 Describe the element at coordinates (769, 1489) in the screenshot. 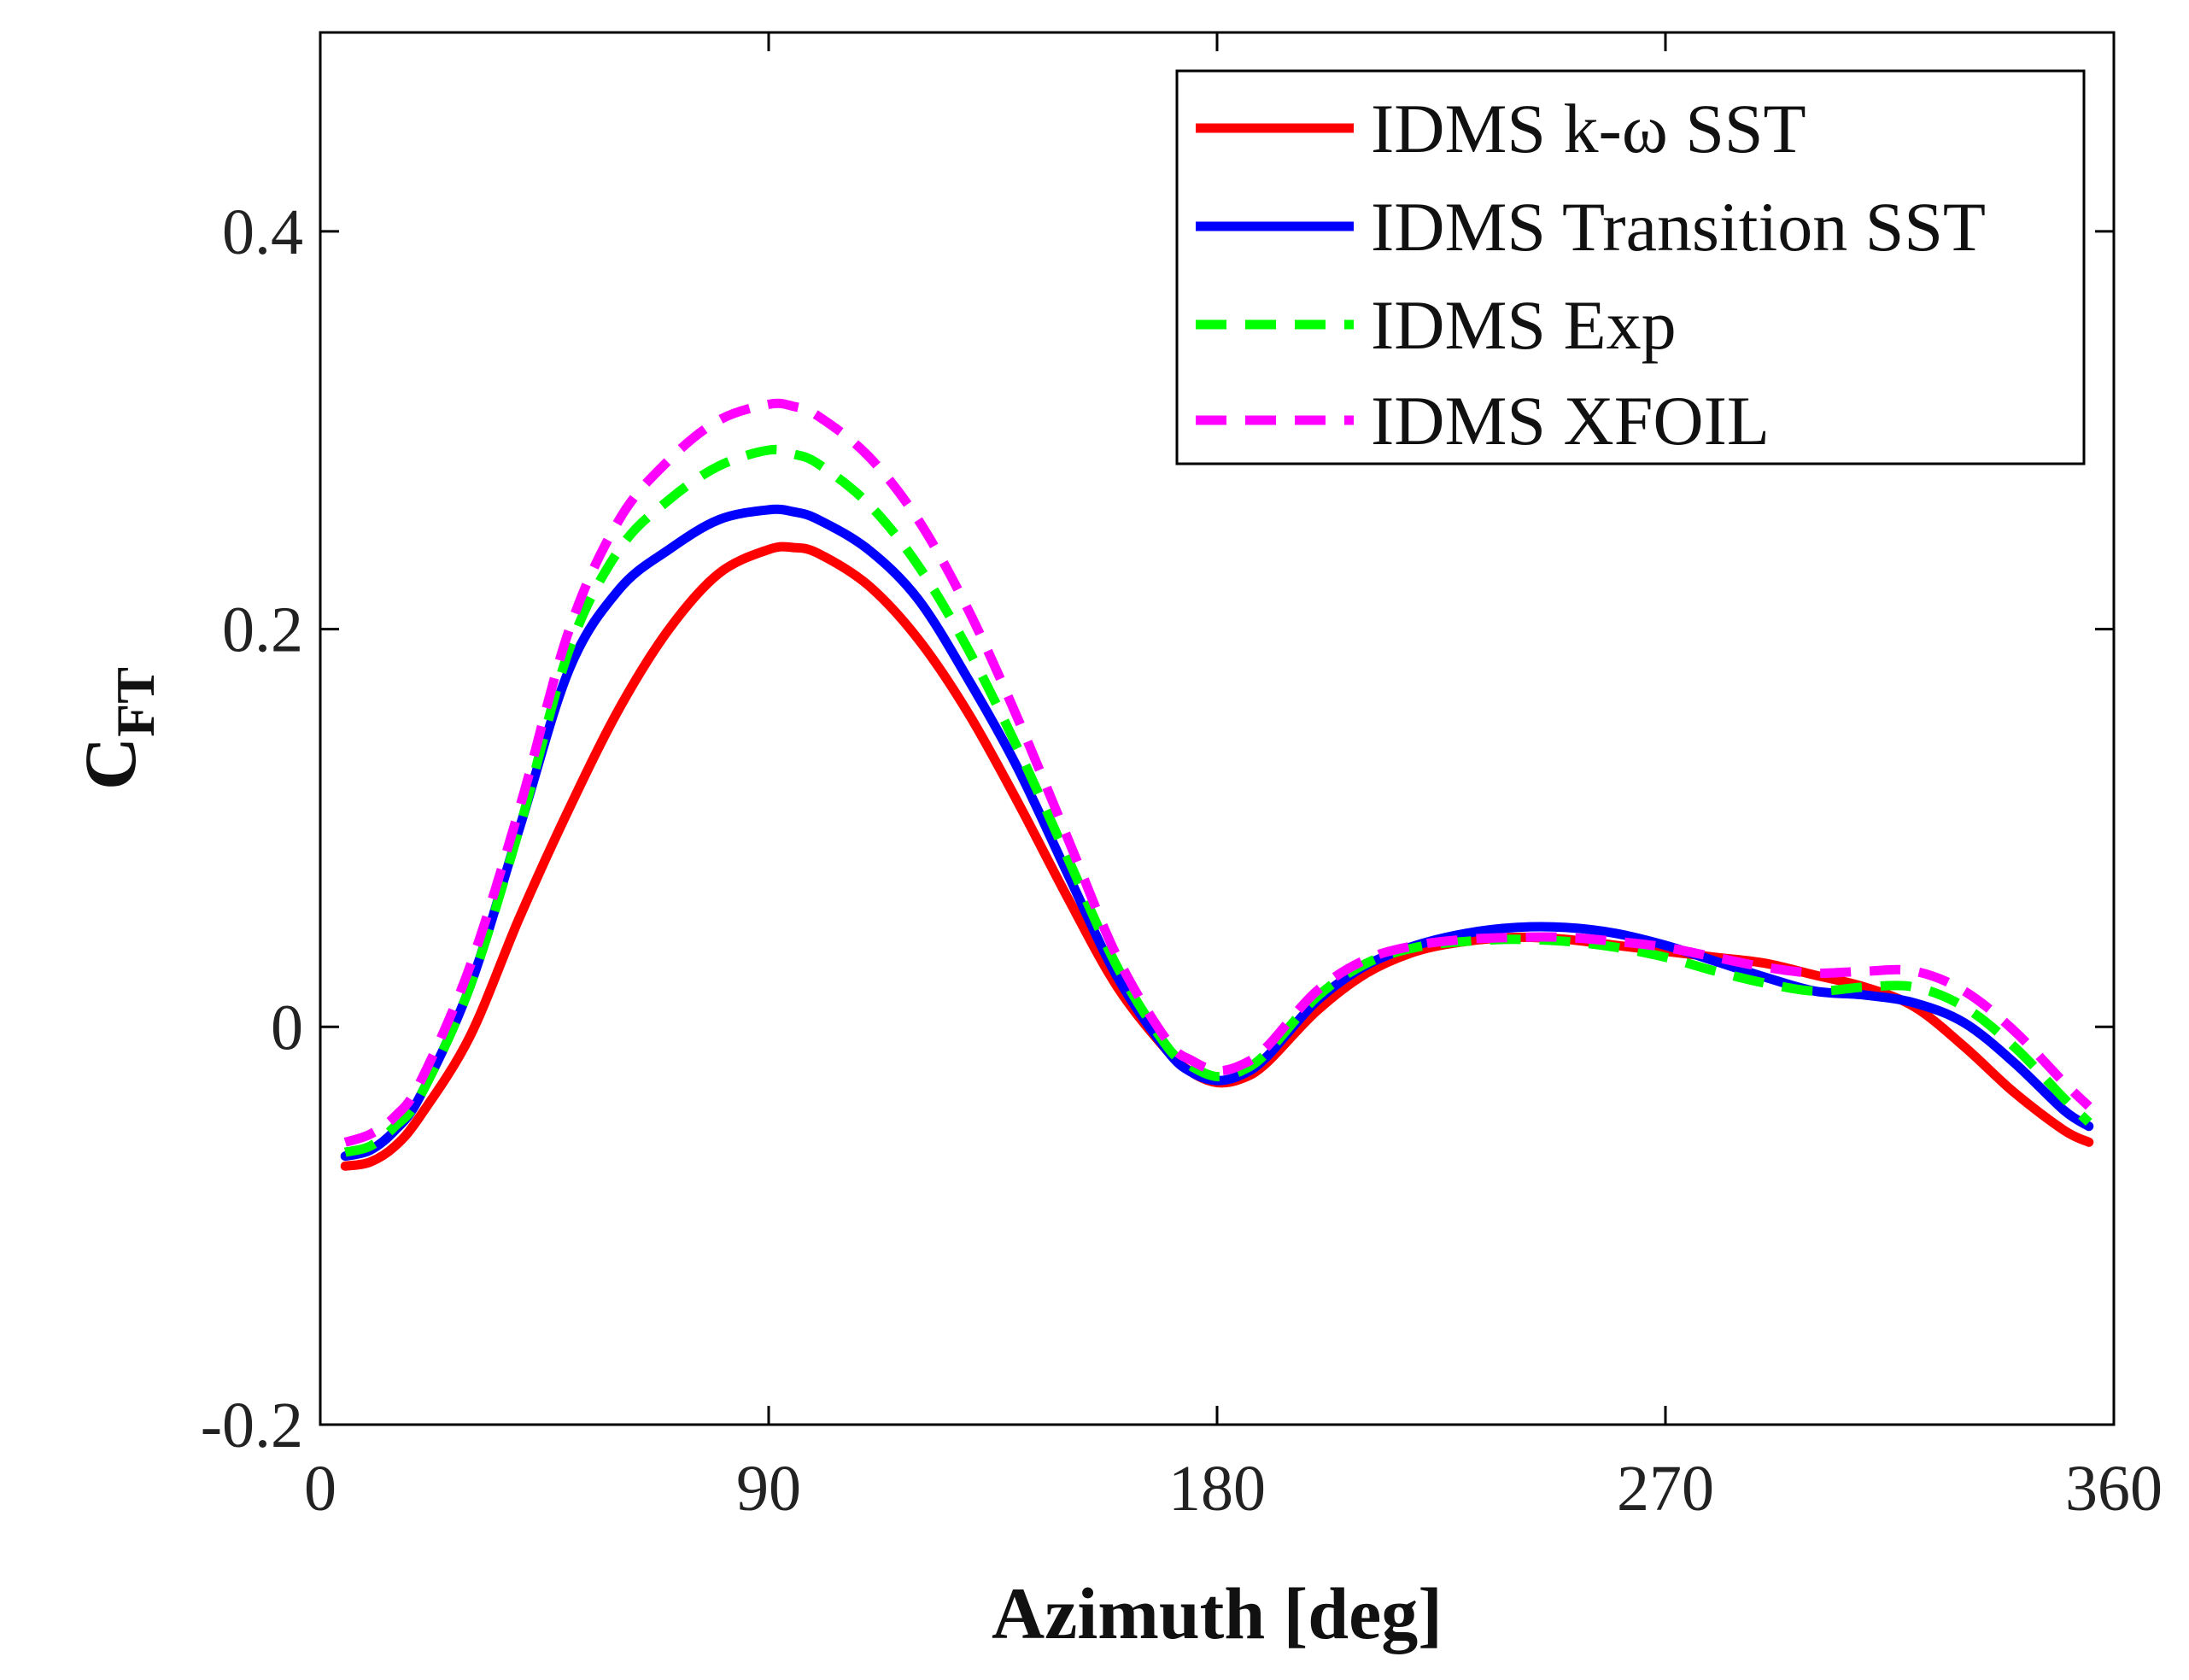

I see `x-tick-label: 90` at that location.